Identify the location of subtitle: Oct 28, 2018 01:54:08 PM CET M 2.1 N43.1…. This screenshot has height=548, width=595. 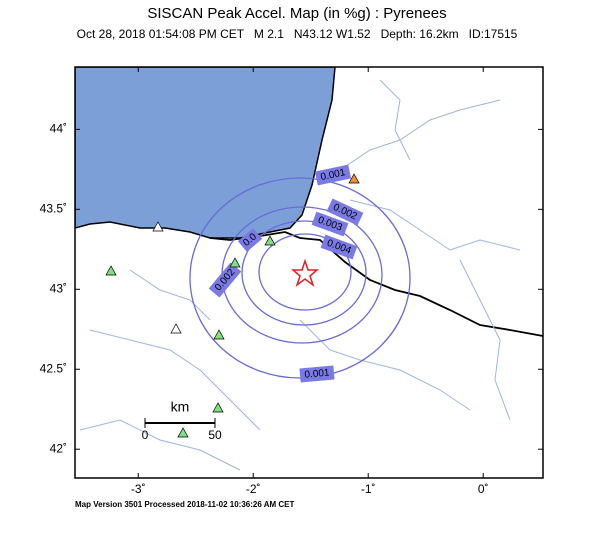
(297, 34).